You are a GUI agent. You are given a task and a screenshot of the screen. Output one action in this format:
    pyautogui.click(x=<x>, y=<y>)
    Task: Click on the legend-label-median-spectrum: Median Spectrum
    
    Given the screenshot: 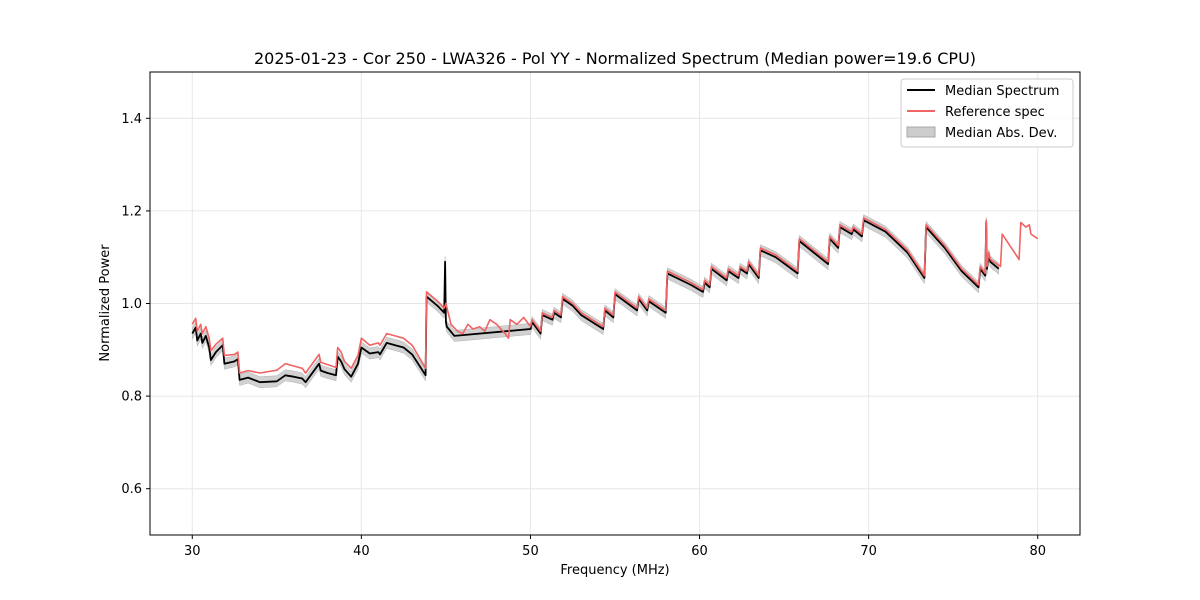 What is the action you would take?
    pyautogui.click(x=1002, y=91)
    